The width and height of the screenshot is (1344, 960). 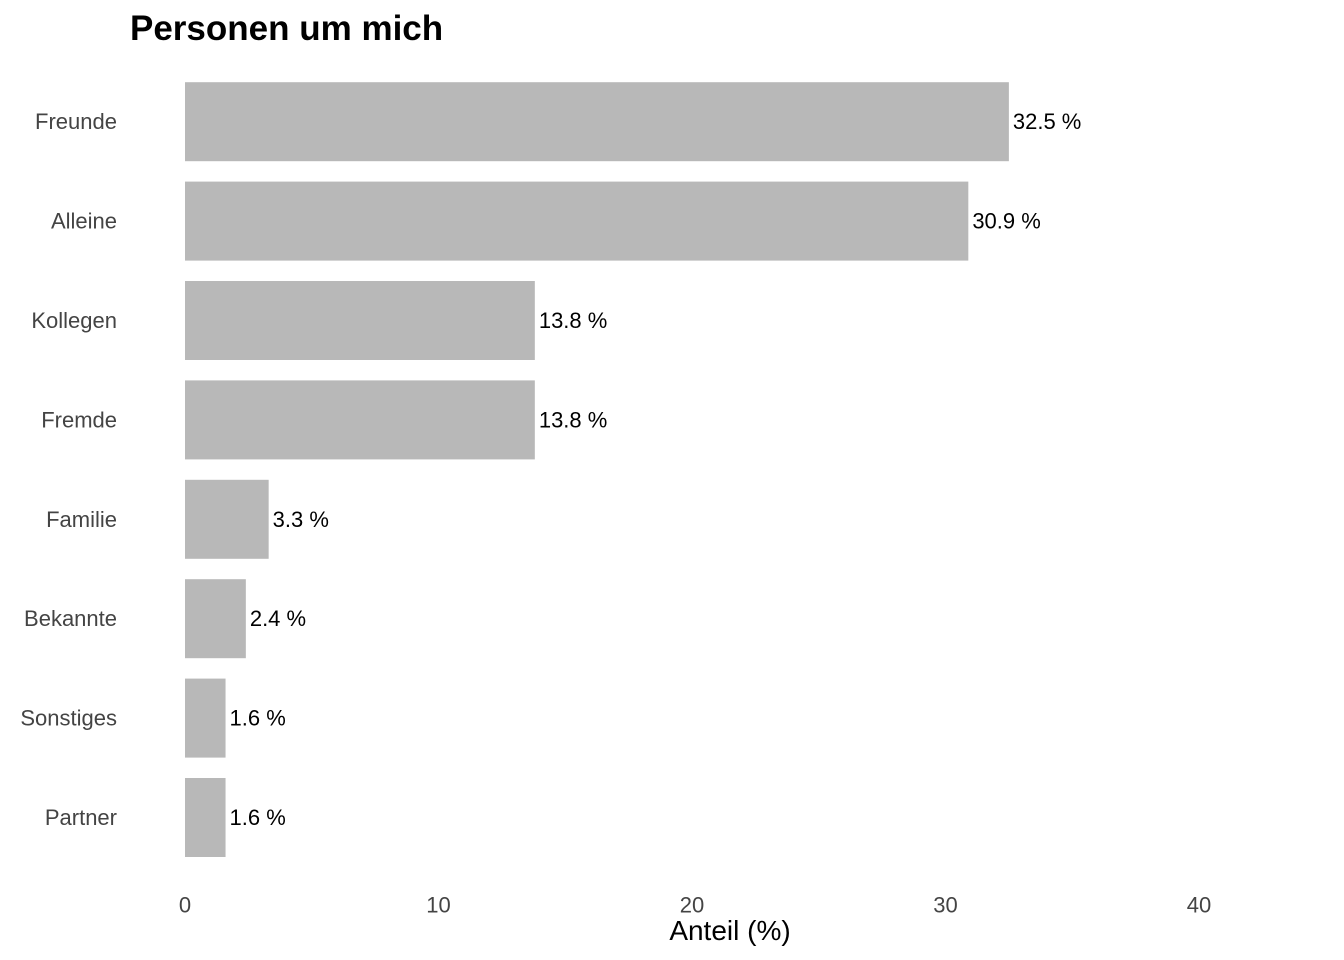 What do you see at coordinates (81, 519) in the screenshot?
I see `category-label-familie: Familie` at bounding box center [81, 519].